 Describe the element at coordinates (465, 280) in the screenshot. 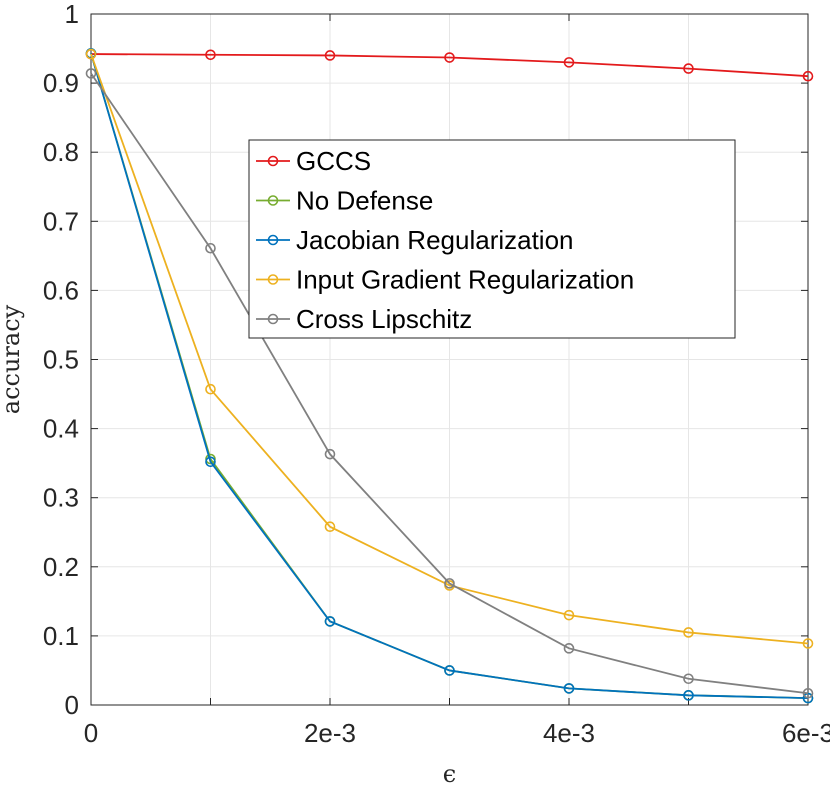

I see `legend-label: Input Gradient Regularization` at that location.